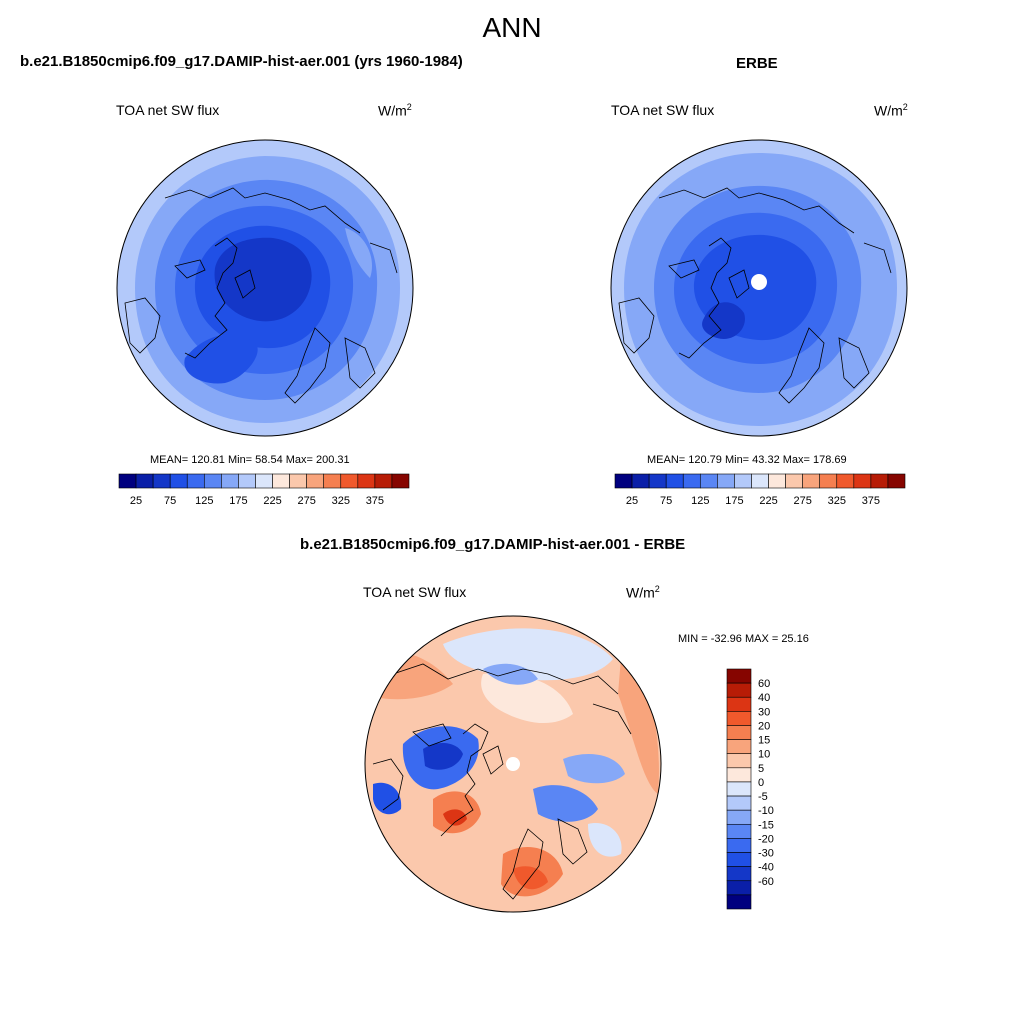  What do you see at coordinates (761, 769) in the screenshot?
I see `diff-colorbar-tick-label: 5` at bounding box center [761, 769].